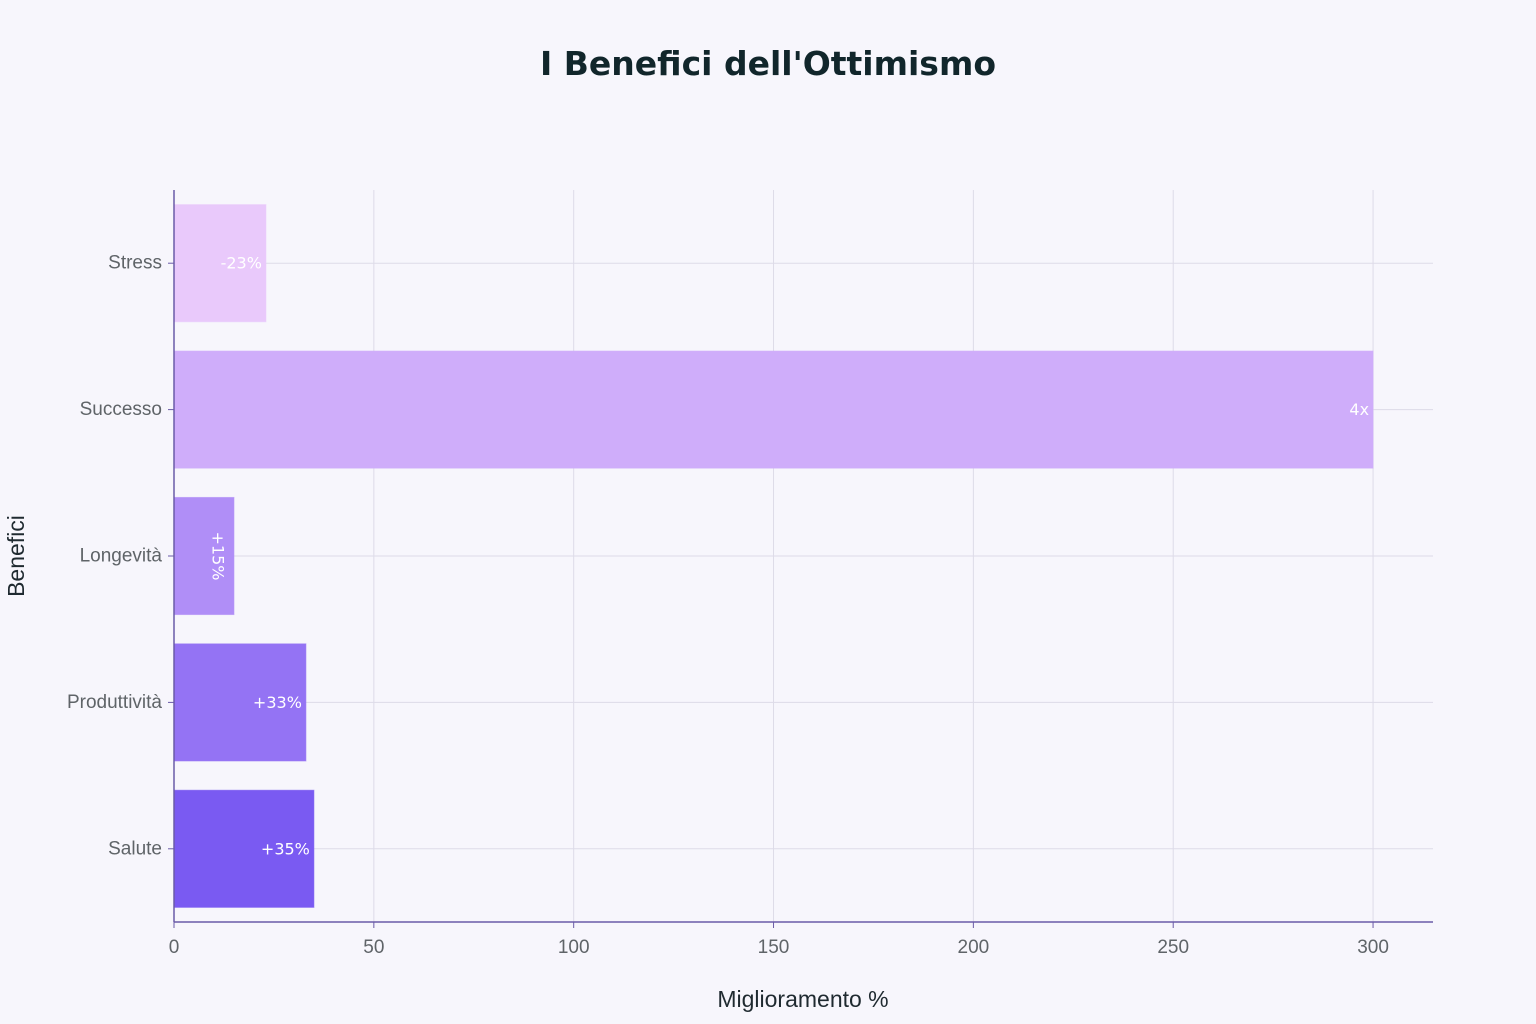  Describe the element at coordinates (768, 63) in the screenshot. I see `chart-title: I Benefici dell'Ottimismo` at that location.